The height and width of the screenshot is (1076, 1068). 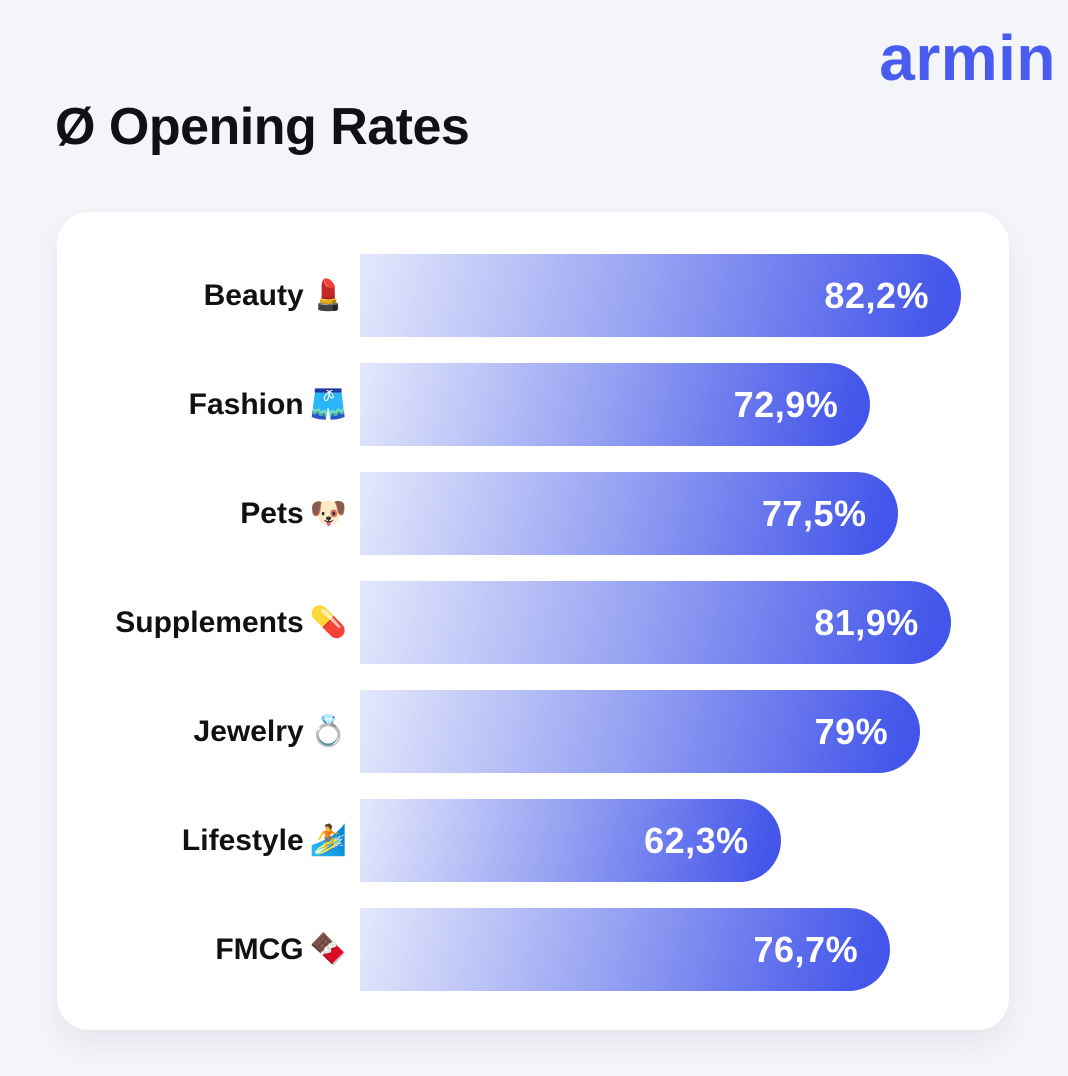 What do you see at coordinates (328, 840) in the screenshot?
I see `surfer-icon: 🏄` at bounding box center [328, 840].